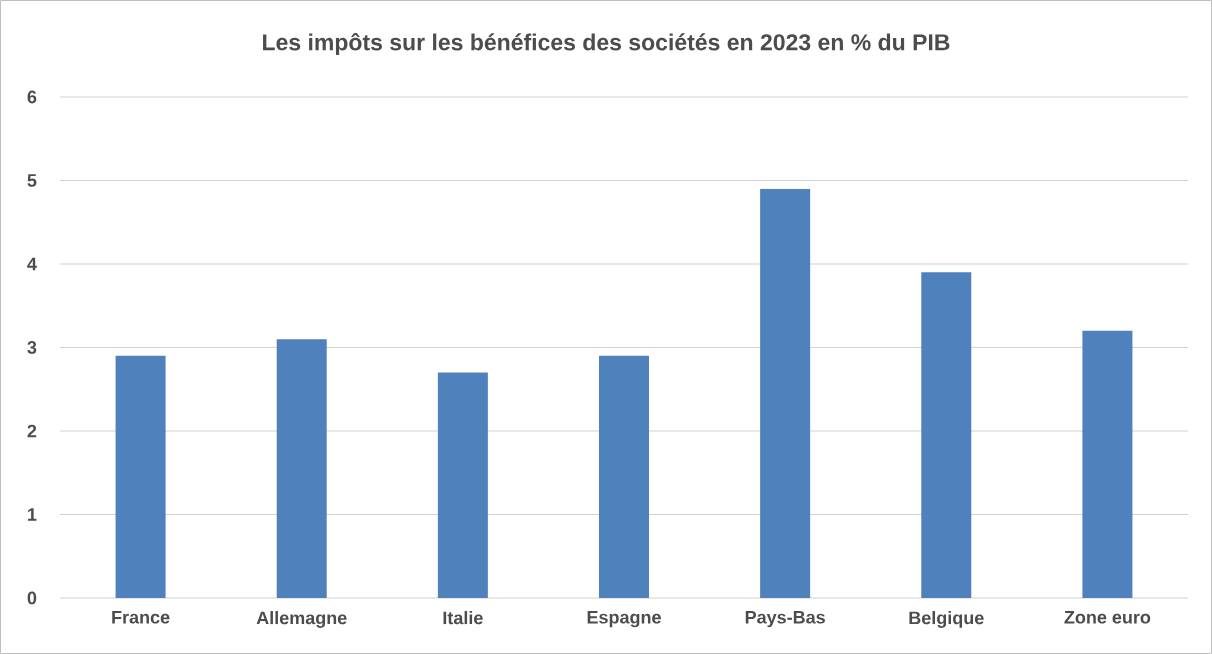 This screenshot has width=1212, height=654. Describe the element at coordinates (32, 347) in the screenshot. I see `y-tick-label: 3` at that location.